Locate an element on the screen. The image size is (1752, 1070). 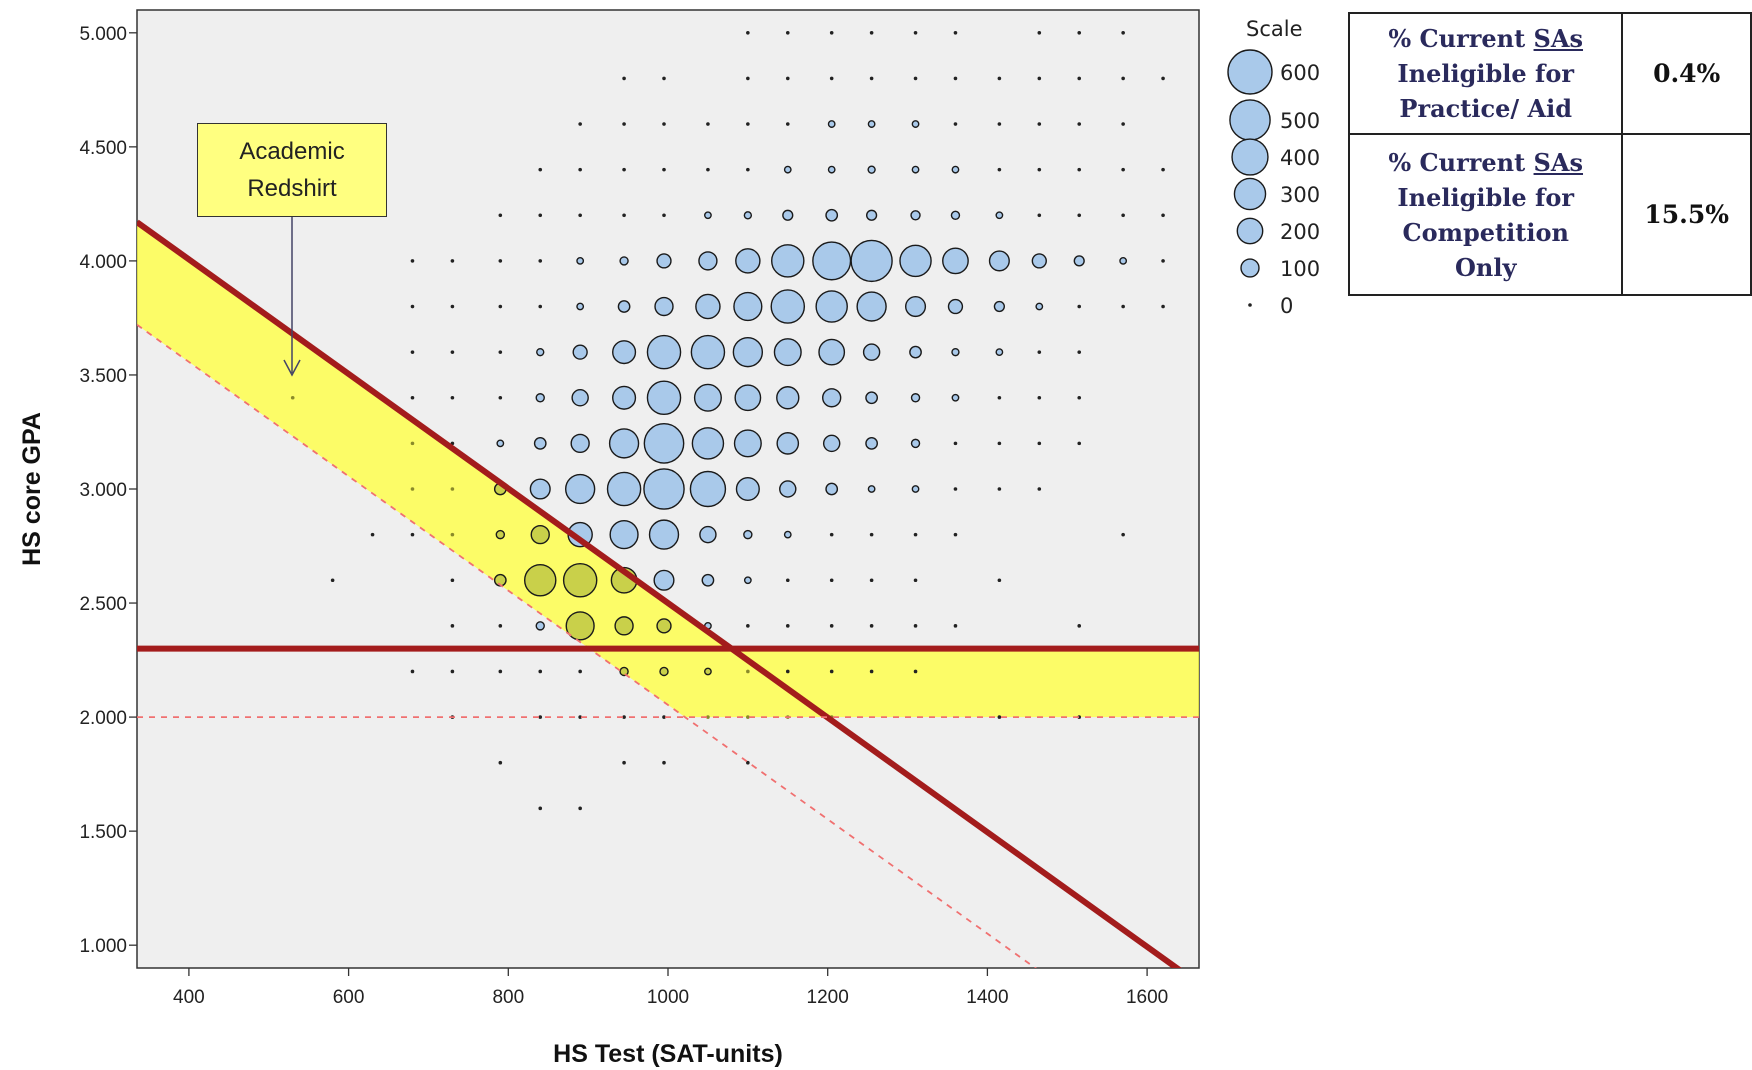
legend-label: 600 is located at coordinates (1300, 73).